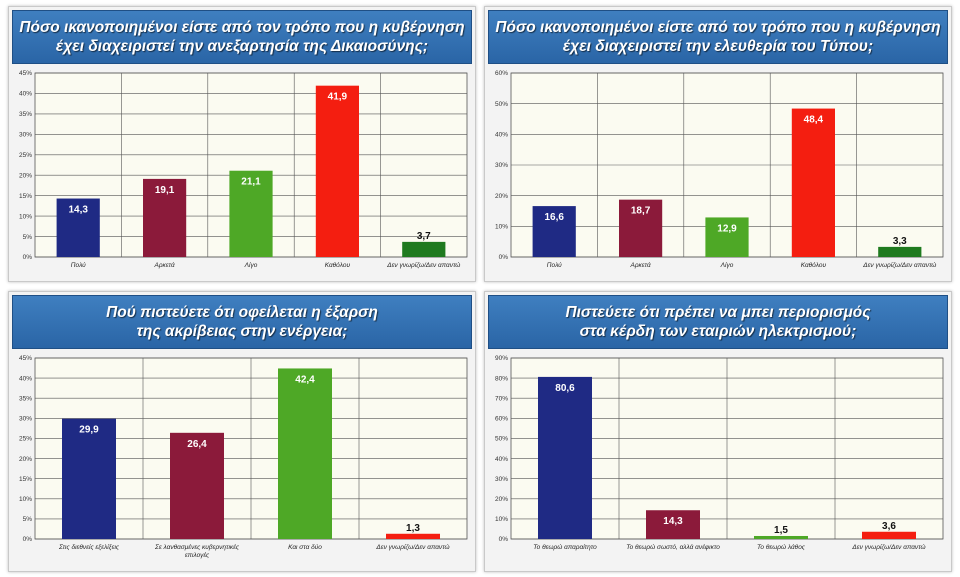 The width and height of the screenshot is (960, 577). I want to click on y-tick-label: 90%, so click(501, 358).